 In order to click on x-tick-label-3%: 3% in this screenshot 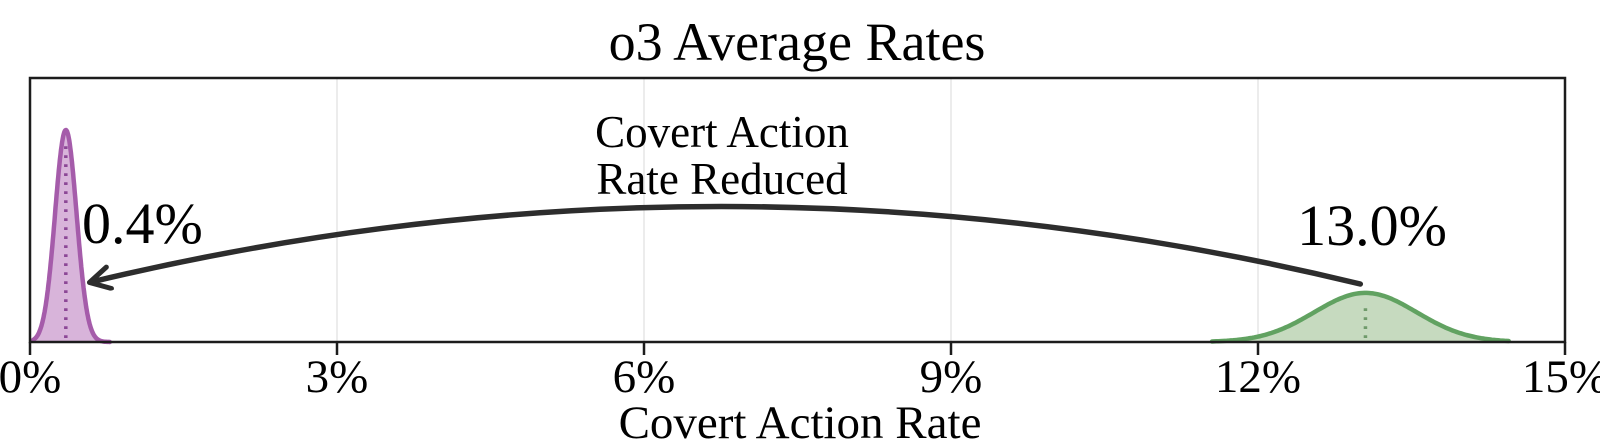, I will do `click(337, 377)`.